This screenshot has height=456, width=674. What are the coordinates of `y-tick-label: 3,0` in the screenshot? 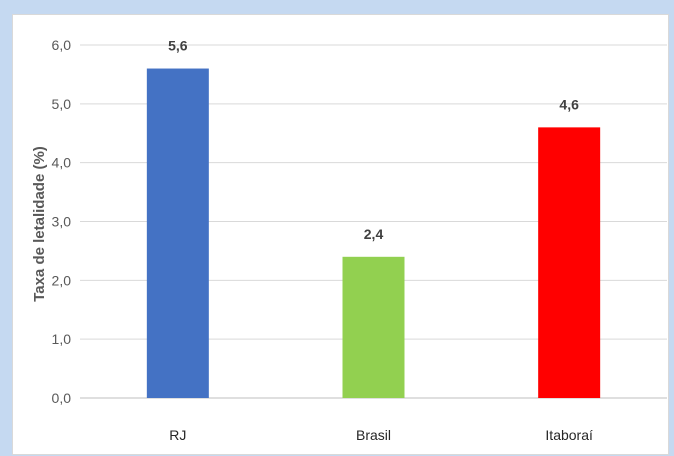 It's located at (62, 222).